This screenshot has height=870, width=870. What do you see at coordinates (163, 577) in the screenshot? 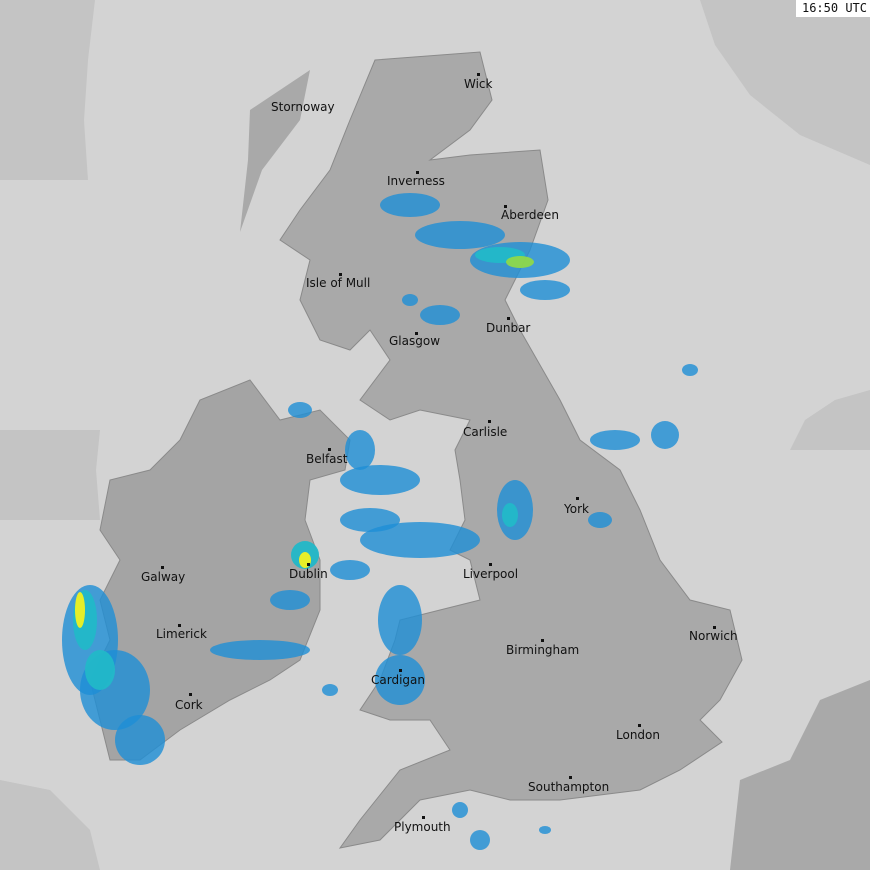
I see `city-label: Galway` at bounding box center [163, 577].